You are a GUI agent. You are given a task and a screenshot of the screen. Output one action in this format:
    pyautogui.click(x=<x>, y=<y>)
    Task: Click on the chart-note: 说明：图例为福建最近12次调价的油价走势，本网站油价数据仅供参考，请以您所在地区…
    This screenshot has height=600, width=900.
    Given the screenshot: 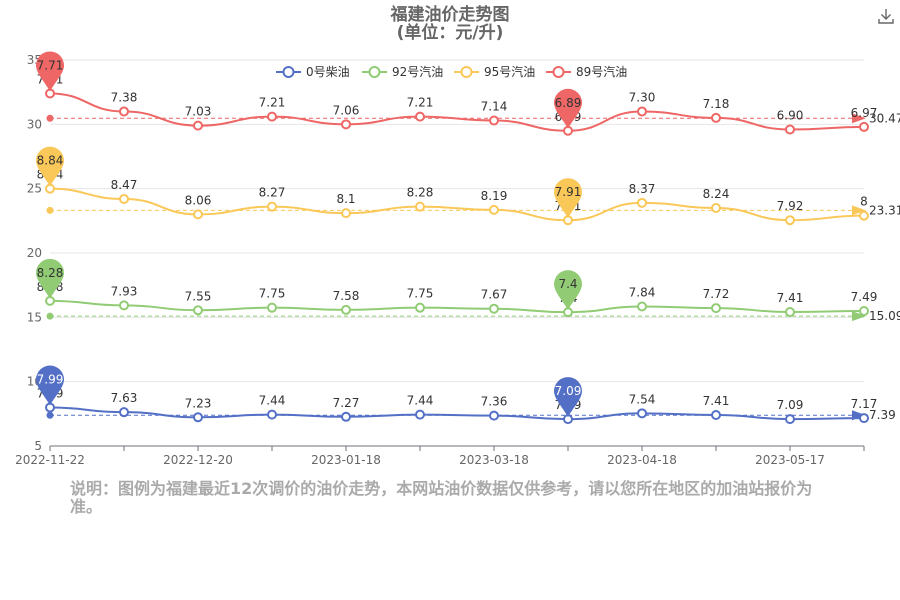 What is the action you would take?
    pyautogui.click(x=441, y=497)
    